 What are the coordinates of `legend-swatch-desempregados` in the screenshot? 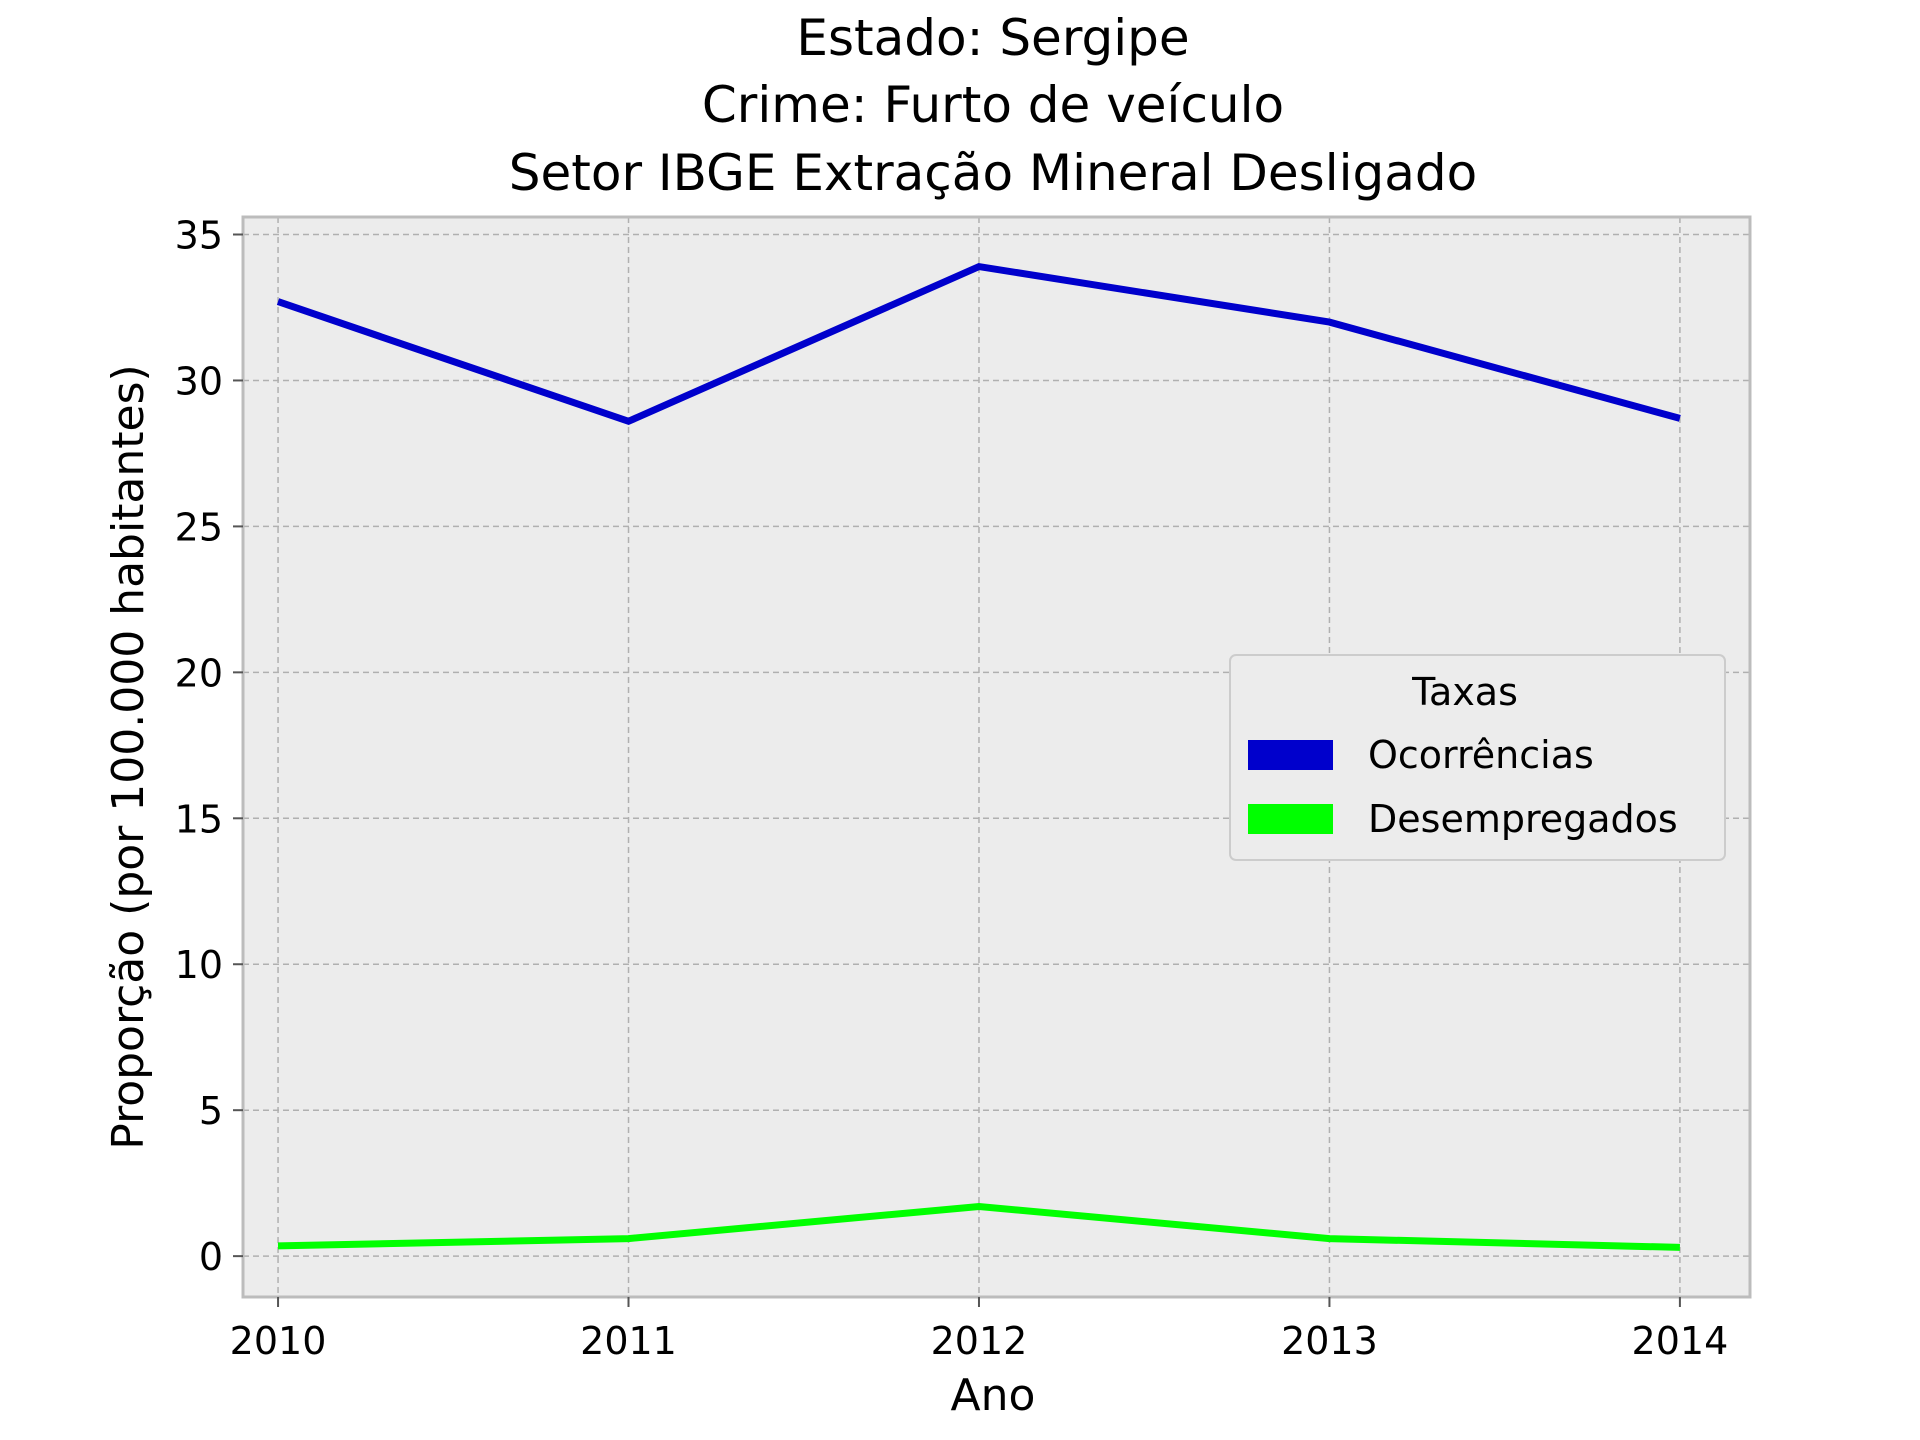 It's located at (1290, 819).